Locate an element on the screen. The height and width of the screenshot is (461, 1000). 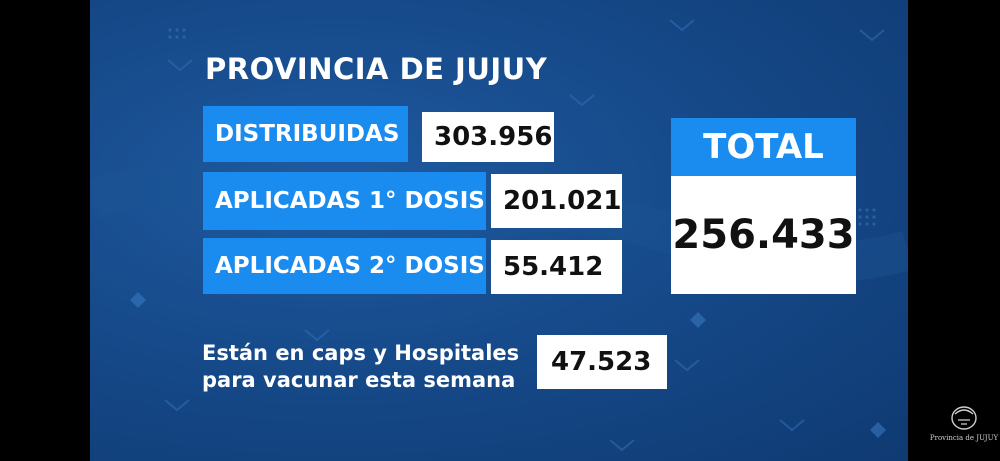
logo-text: Provincia de JUJUY is located at coordinates (964, 438).